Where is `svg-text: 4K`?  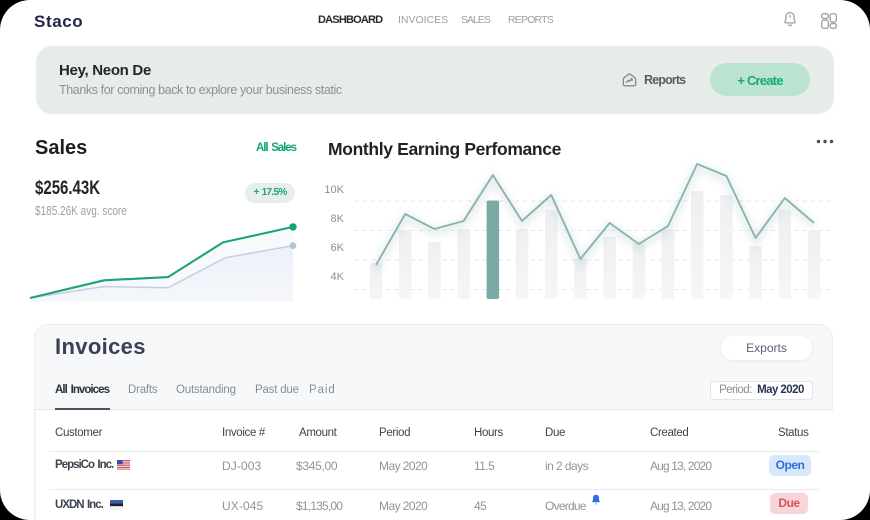 svg-text: 4K is located at coordinates (338, 277).